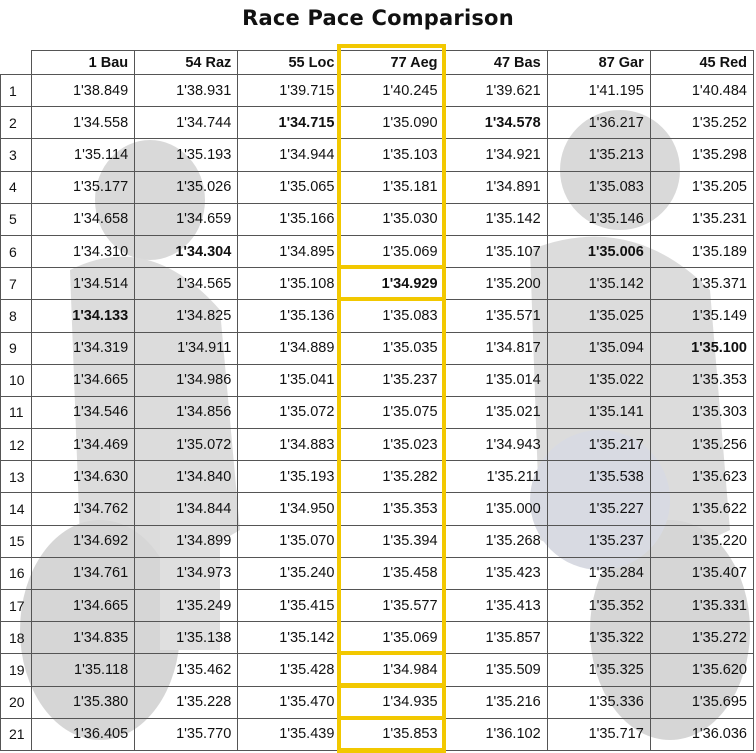 The image size is (756, 753). I want to click on lap-time-cell: 1'38.931, so click(186, 90).